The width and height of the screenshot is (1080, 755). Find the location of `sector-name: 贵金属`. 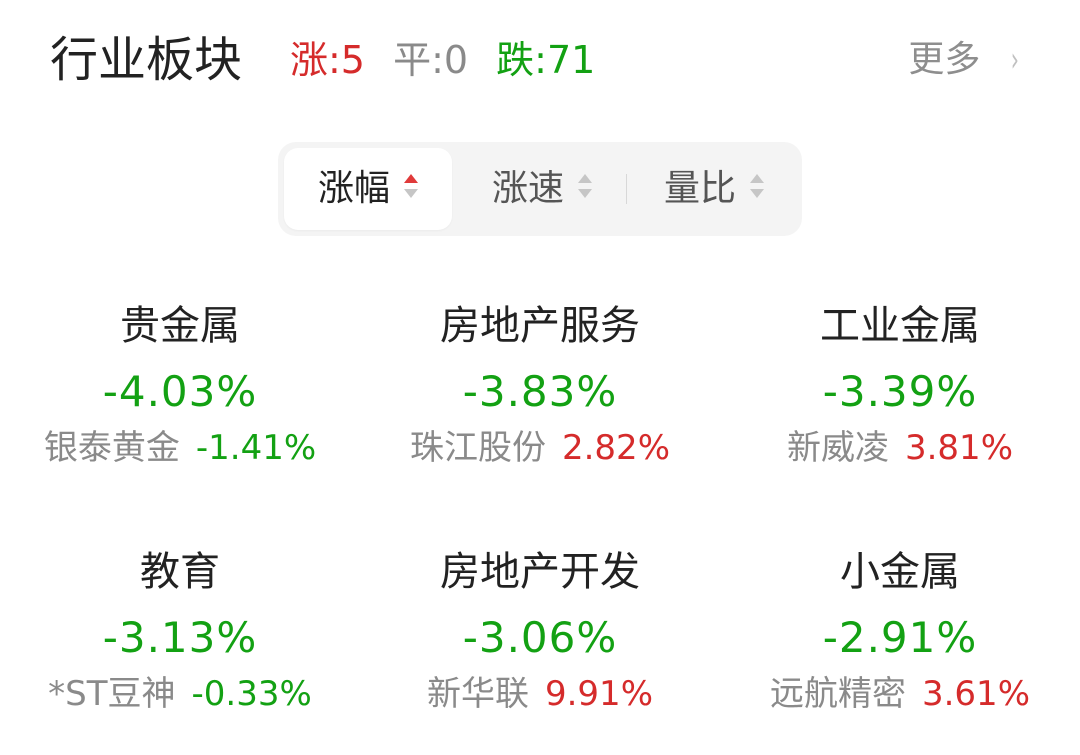

sector-name: 贵金属 is located at coordinates (180, 326).